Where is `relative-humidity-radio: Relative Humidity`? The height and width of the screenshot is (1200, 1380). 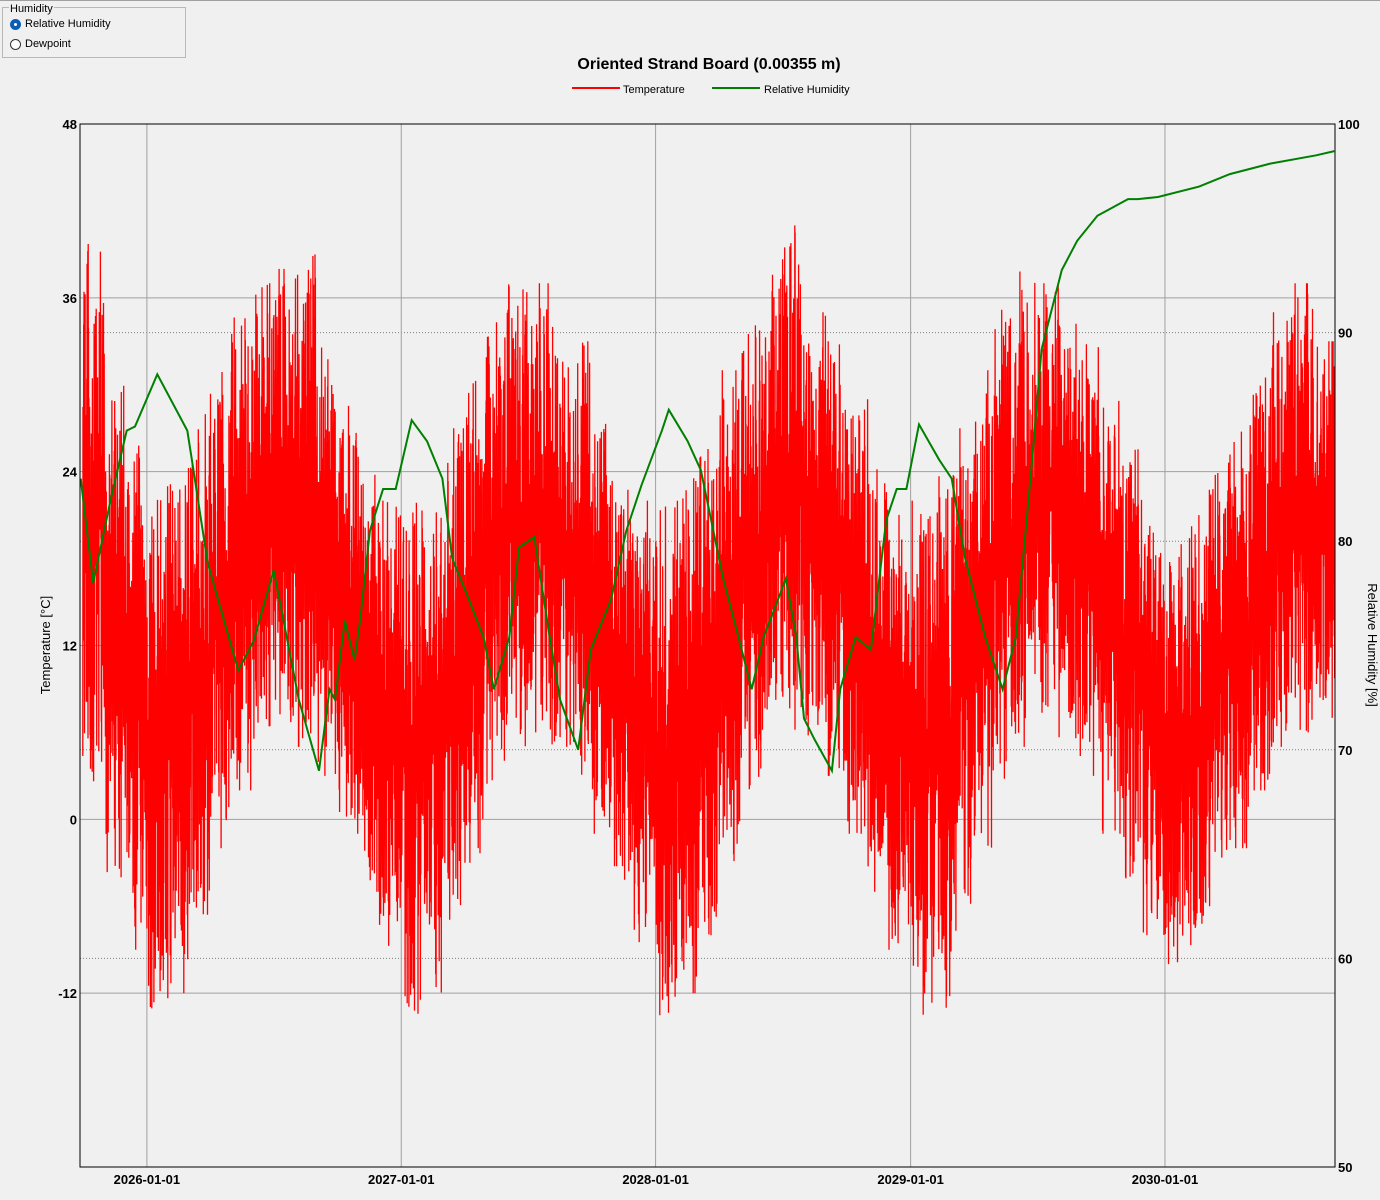 relative-humidity-radio: Relative Humidity is located at coordinates (60, 24).